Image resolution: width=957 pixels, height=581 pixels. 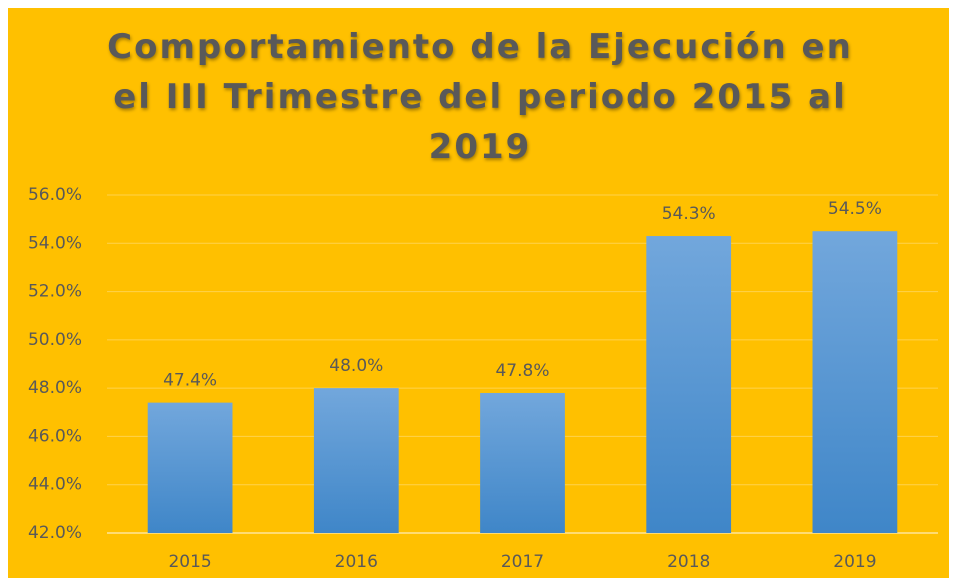 What do you see at coordinates (55, 436) in the screenshot?
I see `y-tick-label: 46.0%` at bounding box center [55, 436].